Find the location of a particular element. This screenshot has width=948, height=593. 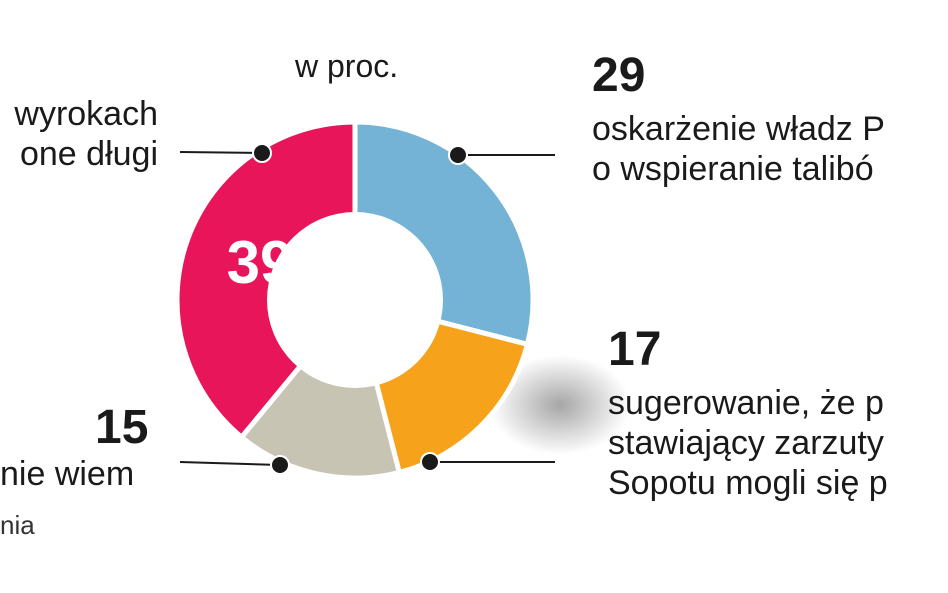

unit-label: w proc. is located at coordinates (347, 66).